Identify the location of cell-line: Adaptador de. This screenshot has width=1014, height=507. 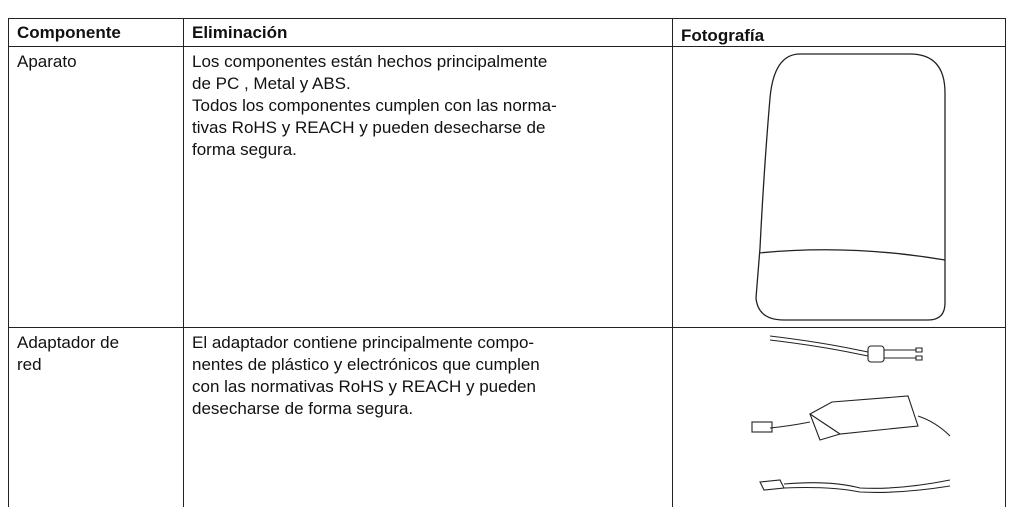
(68, 342).